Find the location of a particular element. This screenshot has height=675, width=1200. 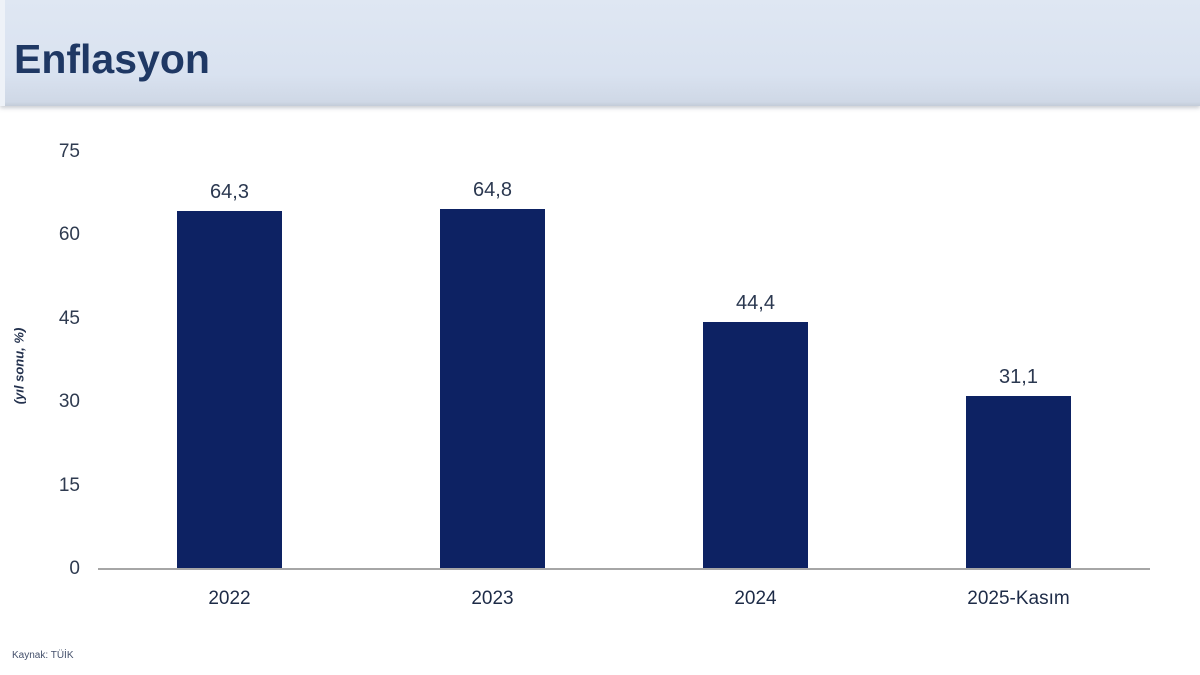

bar-2024 is located at coordinates (755, 445).